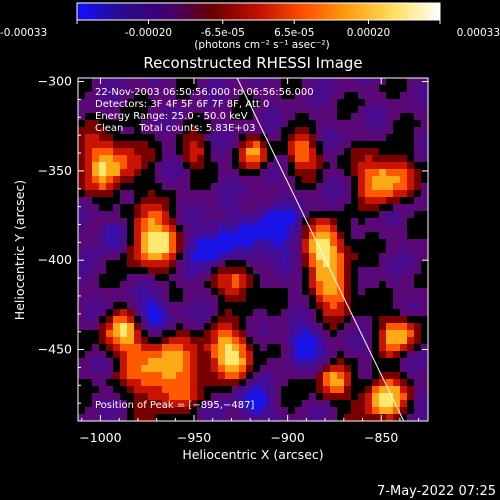  What do you see at coordinates (294, 33) in the screenshot?
I see `colorbar-tick-label: 6.5e-05` at bounding box center [294, 33].